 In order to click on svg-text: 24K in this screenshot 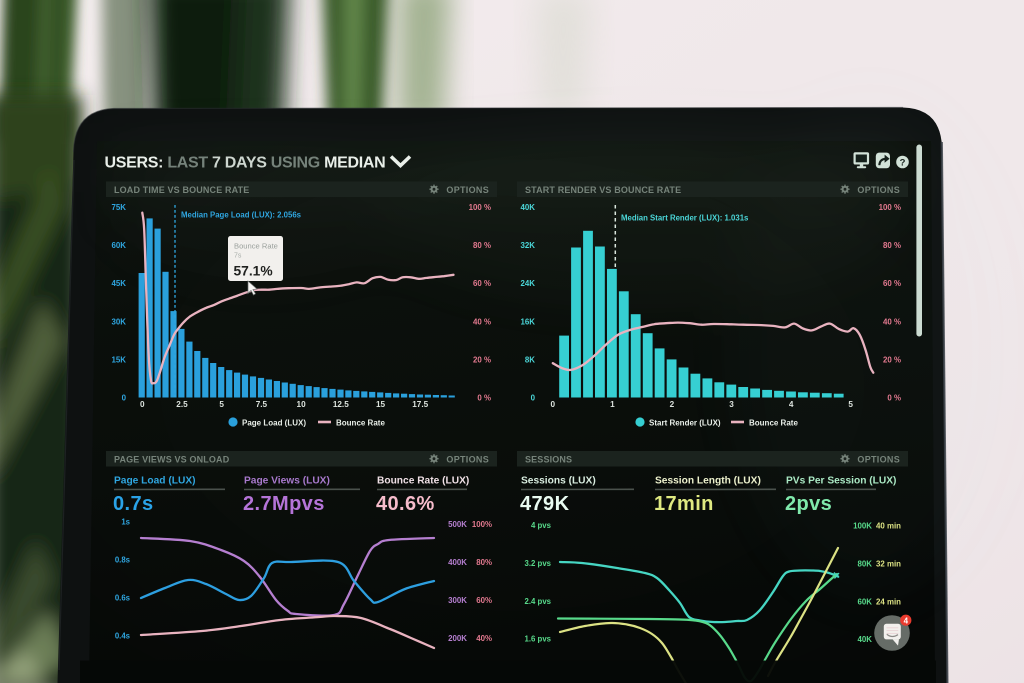, I will do `click(528, 283)`.